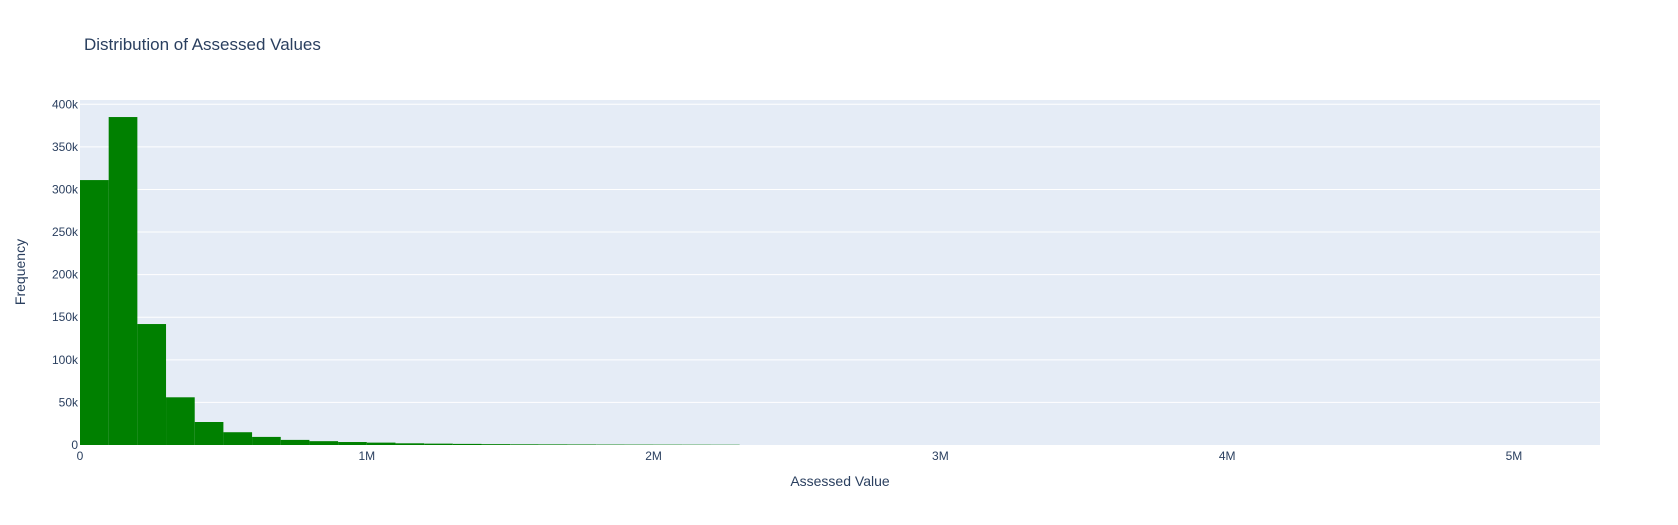 The image size is (1678, 525). Describe the element at coordinates (800, 456) in the screenshot. I see `x-axis-ticks: 0 1M 2M 3M 4M 5M` at that location.